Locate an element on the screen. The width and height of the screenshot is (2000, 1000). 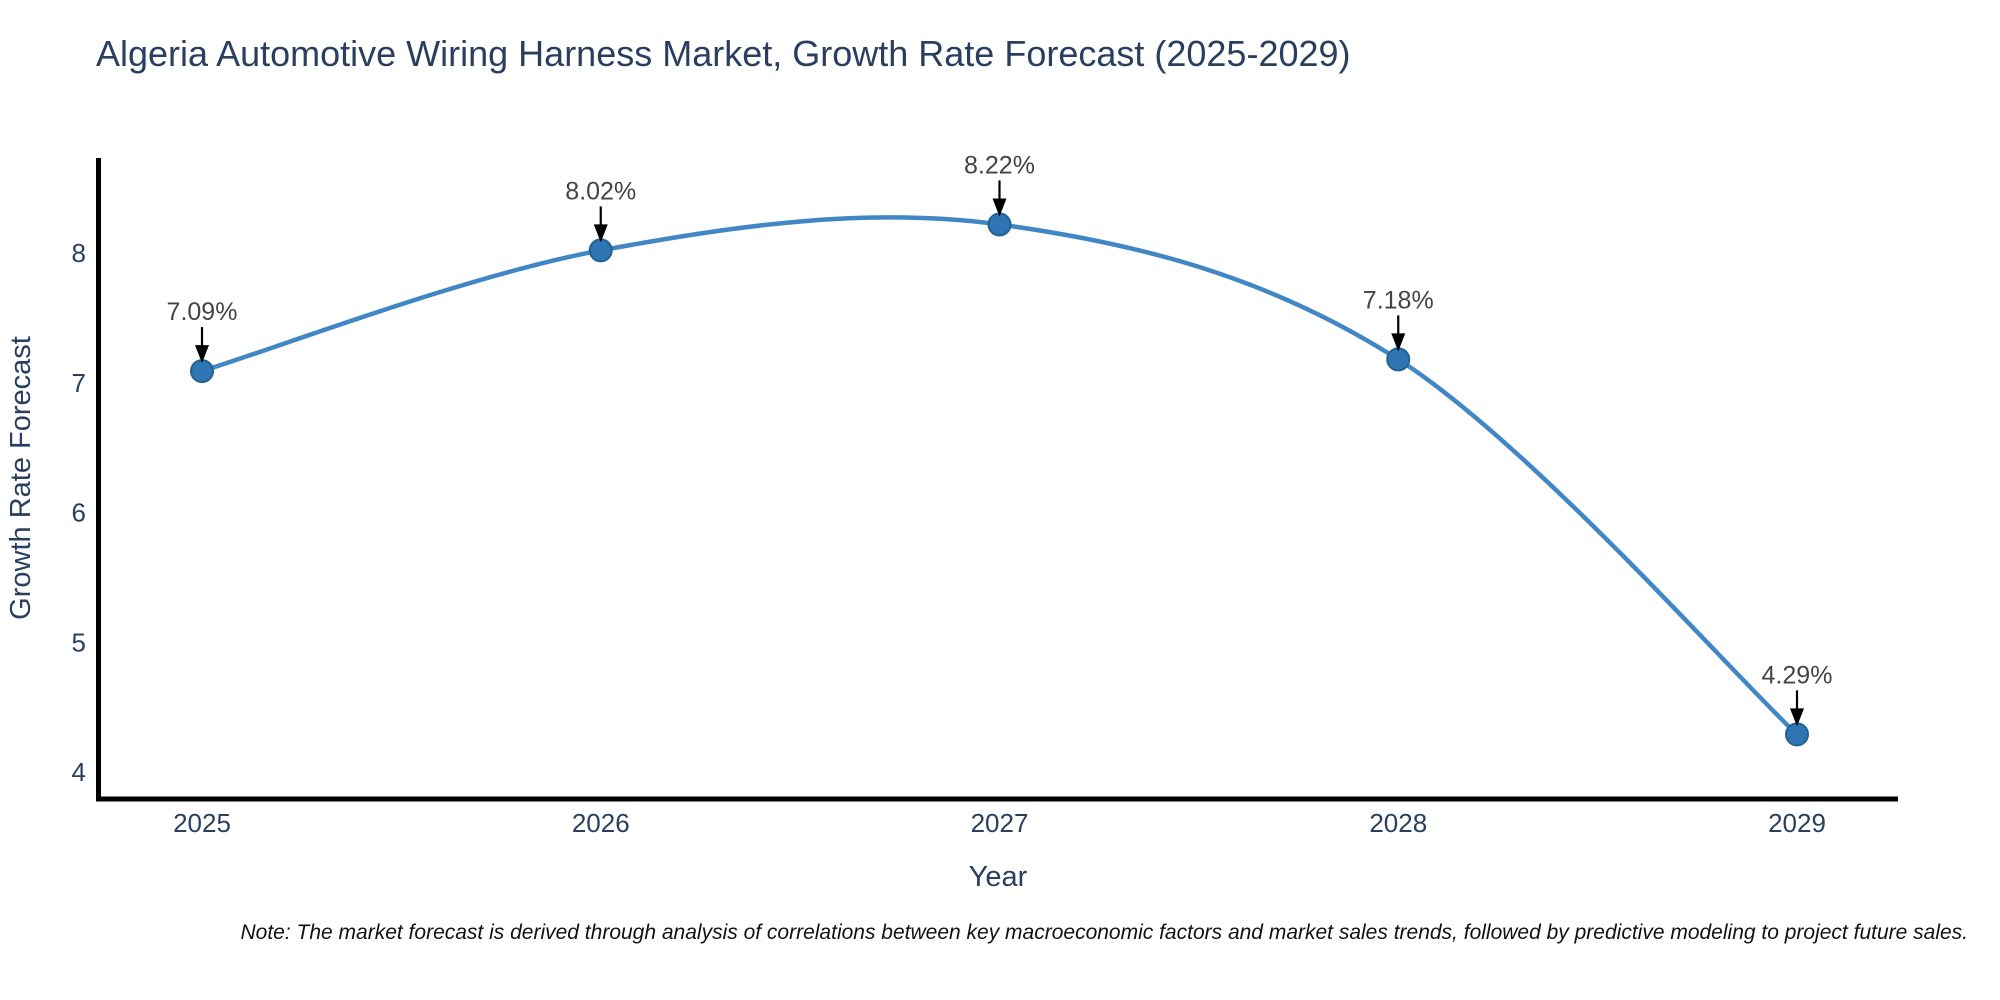
y-tick-label: 4 is located at coordinates (79, 772).